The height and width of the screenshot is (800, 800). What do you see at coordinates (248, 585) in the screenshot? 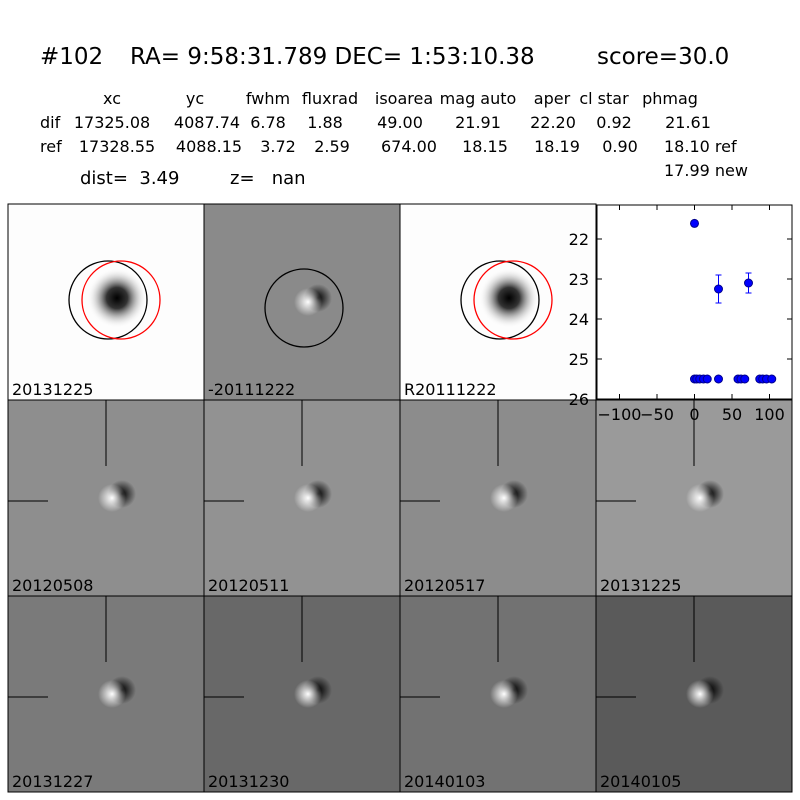
I see `panel-label: 20120511` at bounding box center [248, 585].